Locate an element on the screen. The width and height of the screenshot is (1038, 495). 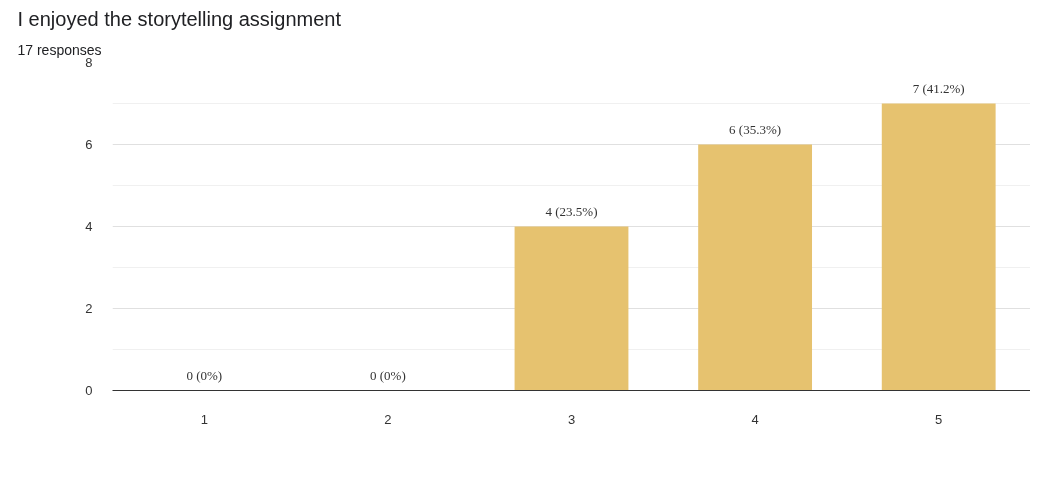
y-tick-label: 8 is located at coordinates (89, 62).